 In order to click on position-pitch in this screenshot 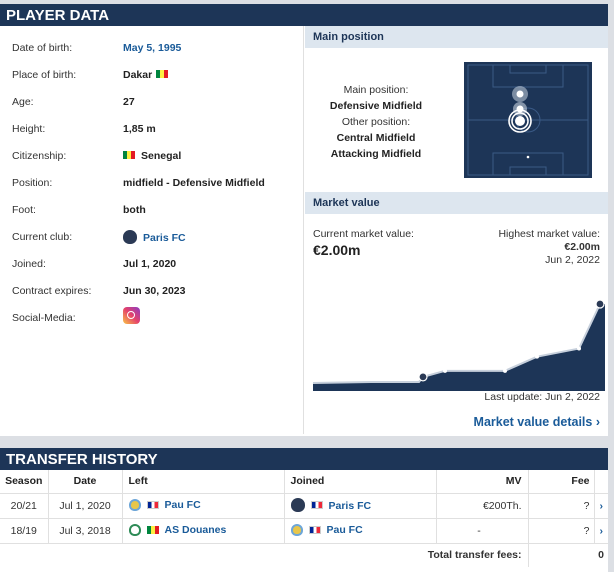, I will do `click(528, 120)`.